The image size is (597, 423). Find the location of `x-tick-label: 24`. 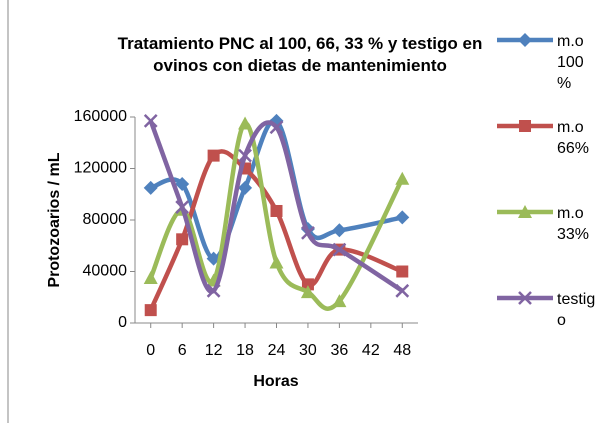

x-tick-label: 24 is located at coordinates (277, 350).